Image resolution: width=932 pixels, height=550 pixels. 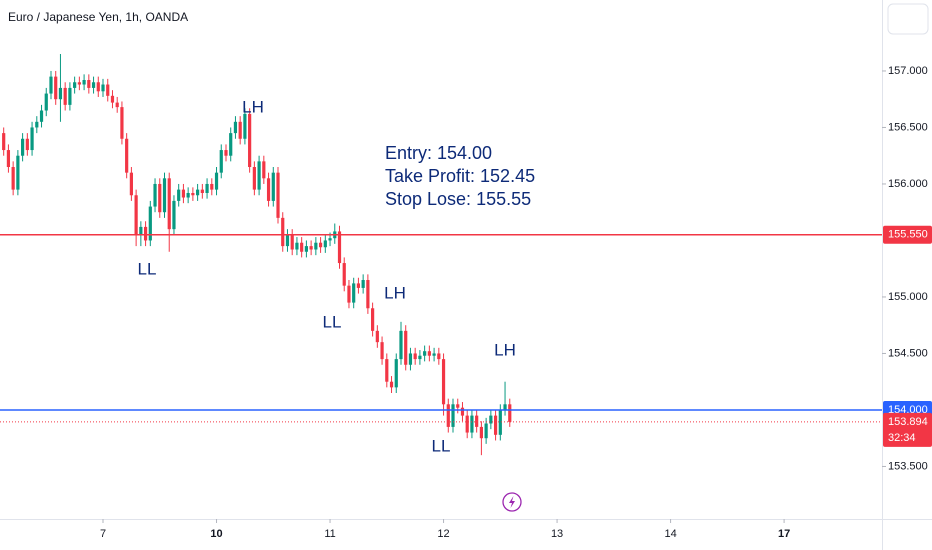 What do you see at coordinates (908, 297) in the screenshot?
I see `y-tick-label: 155.000` at bounding box center [908, 297].